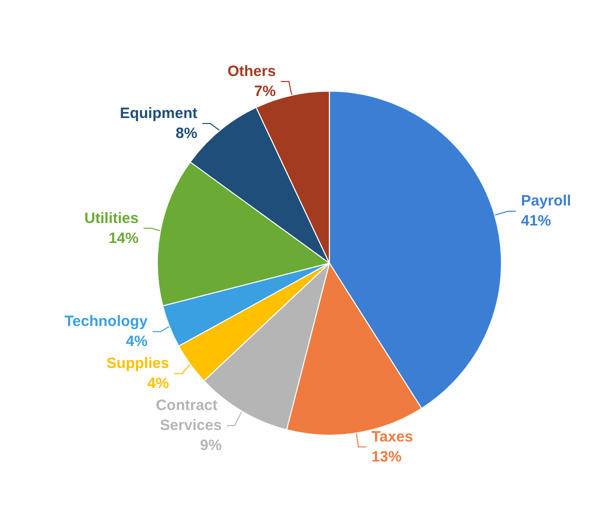 Image resolution: width=610 pixels, height=506 pixels. I want to click on data-label: 13%, so click(387, 457).